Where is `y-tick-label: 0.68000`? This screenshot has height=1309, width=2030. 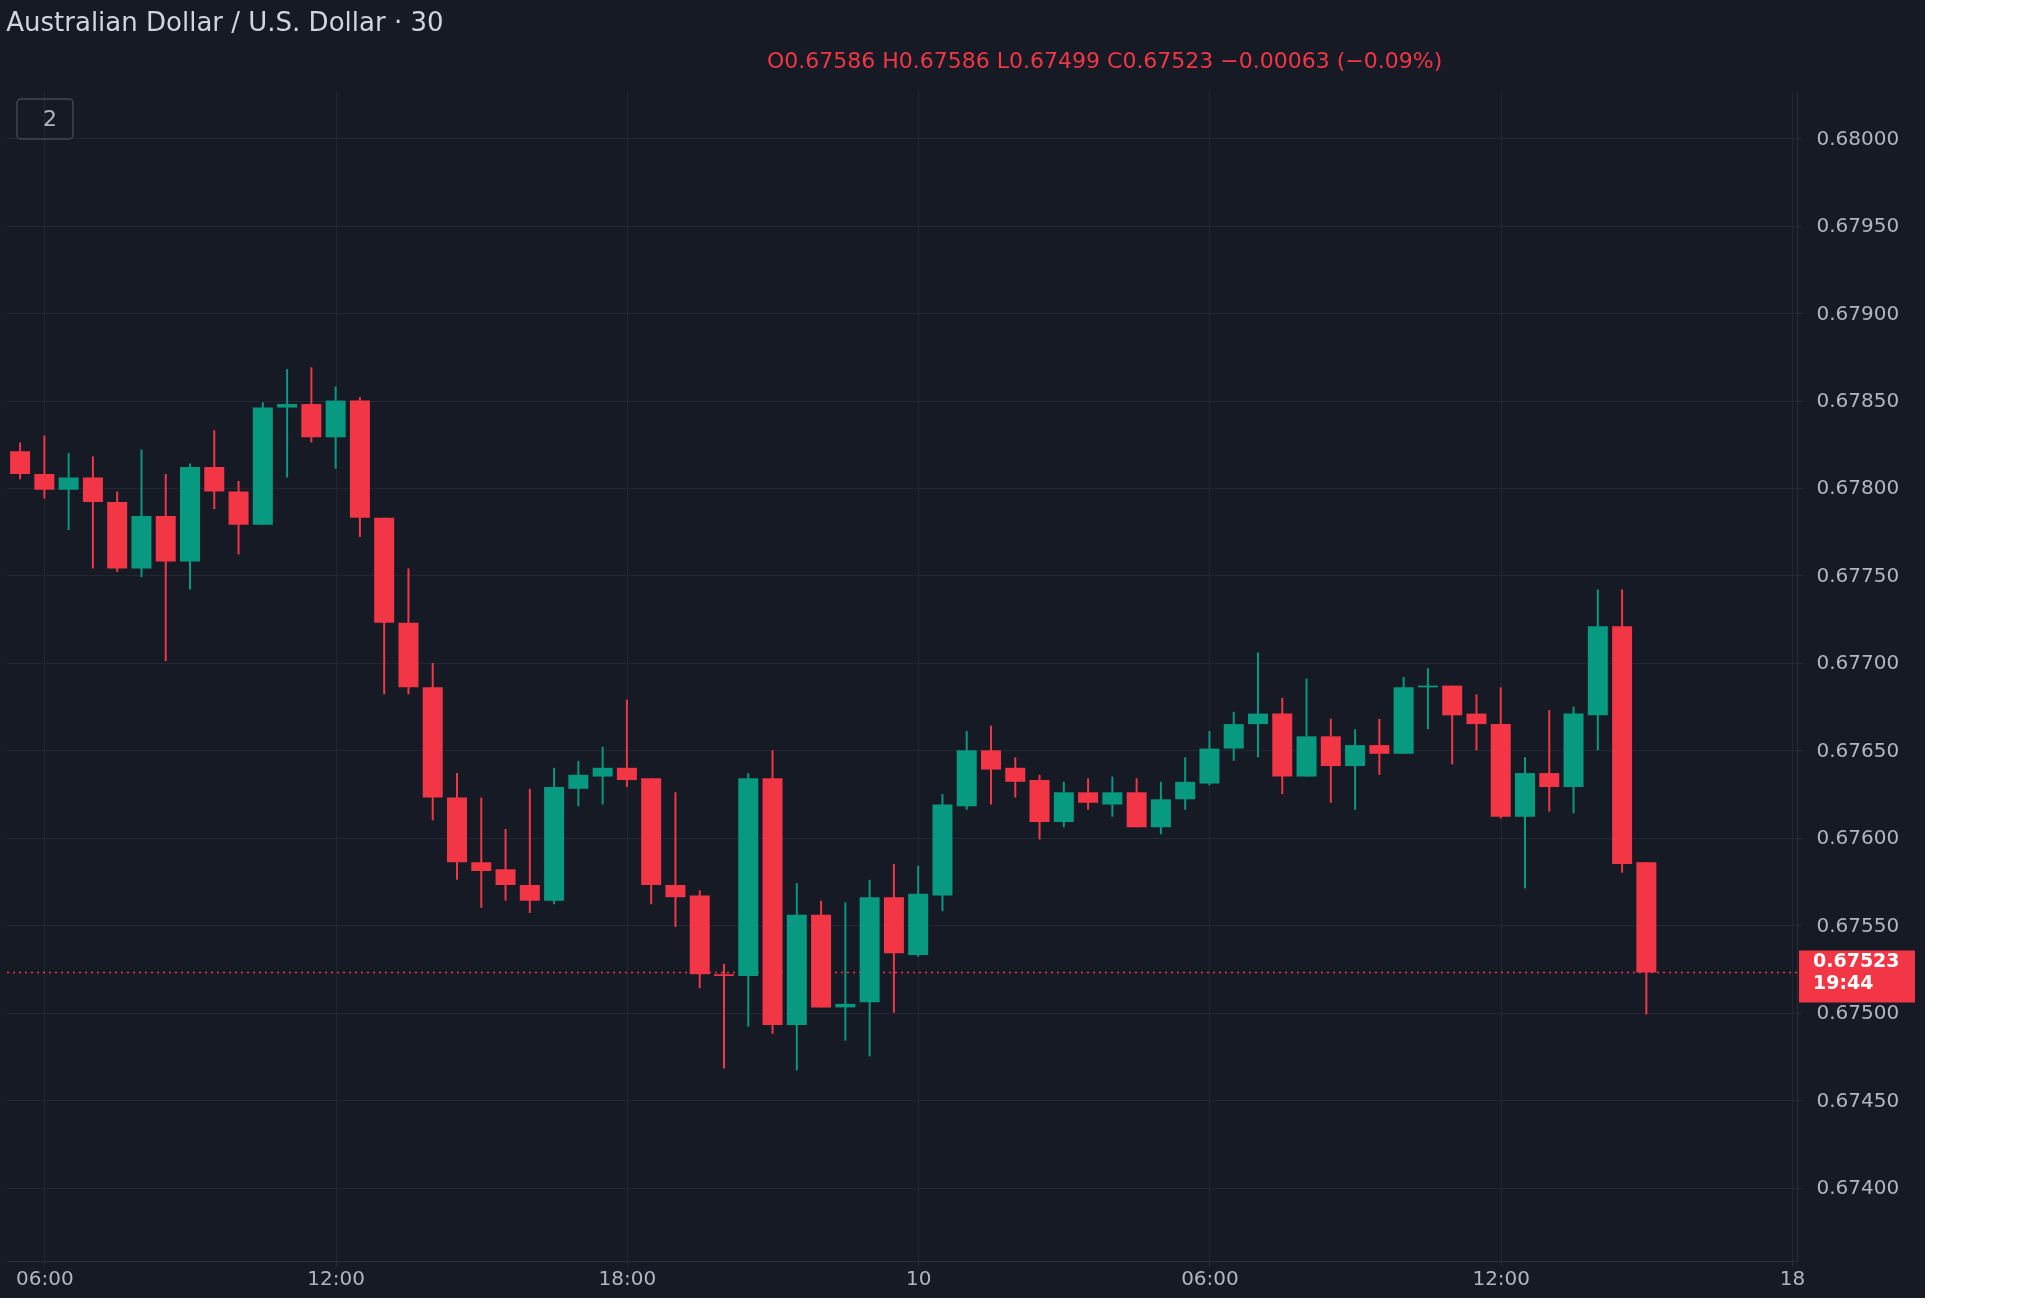
y-tick-label: 0.68000 is located at coordinates (1858, 137).